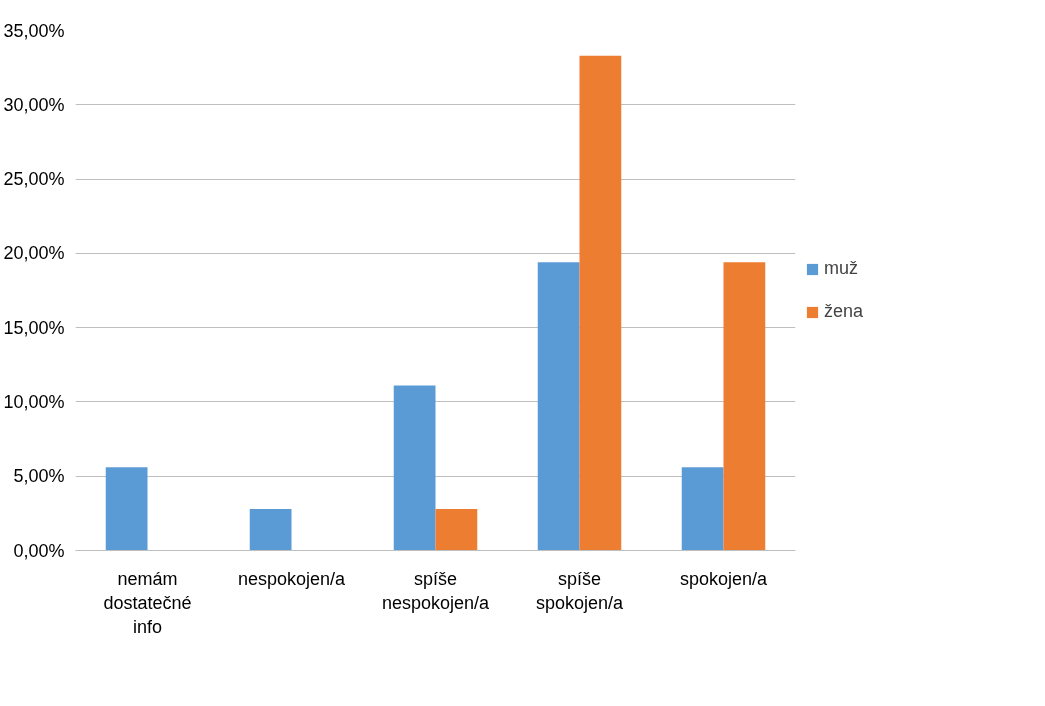  Describe the element at coordinates (147, 602) in the screenshot. I see `x-tick-label: nemám dostatečné info` at that location.